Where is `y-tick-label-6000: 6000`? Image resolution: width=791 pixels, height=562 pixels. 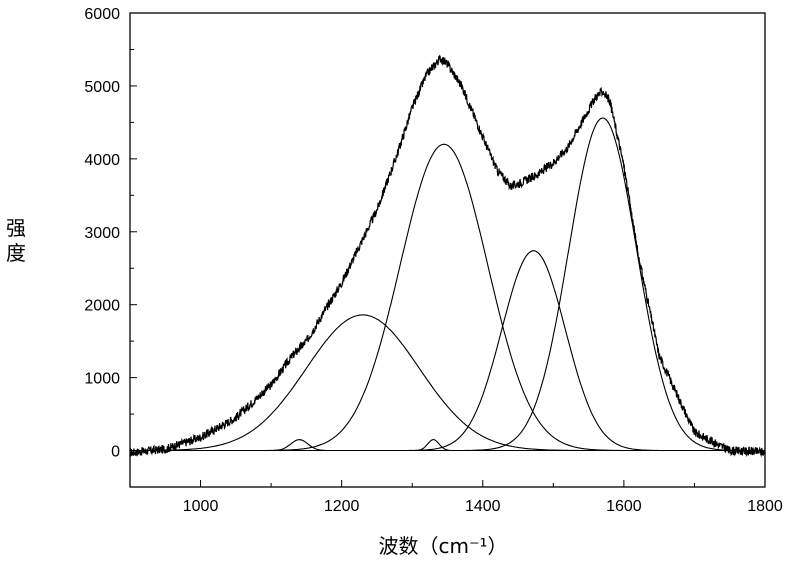
y-tick-label-6000: 6000 is located at coordinates (102, 14).